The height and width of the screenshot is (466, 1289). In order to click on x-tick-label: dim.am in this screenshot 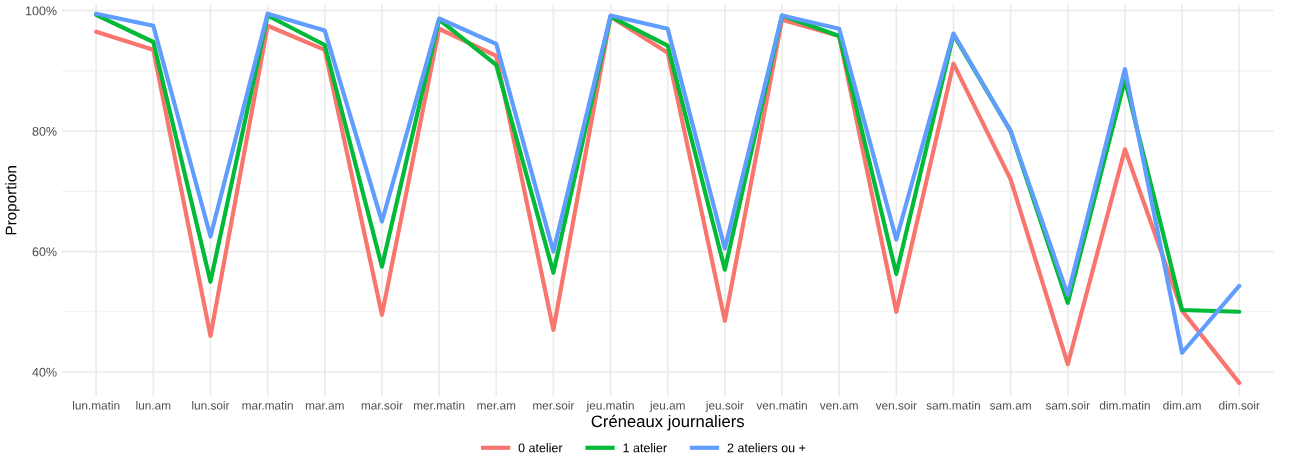, I will do `click(1182, 405)`.